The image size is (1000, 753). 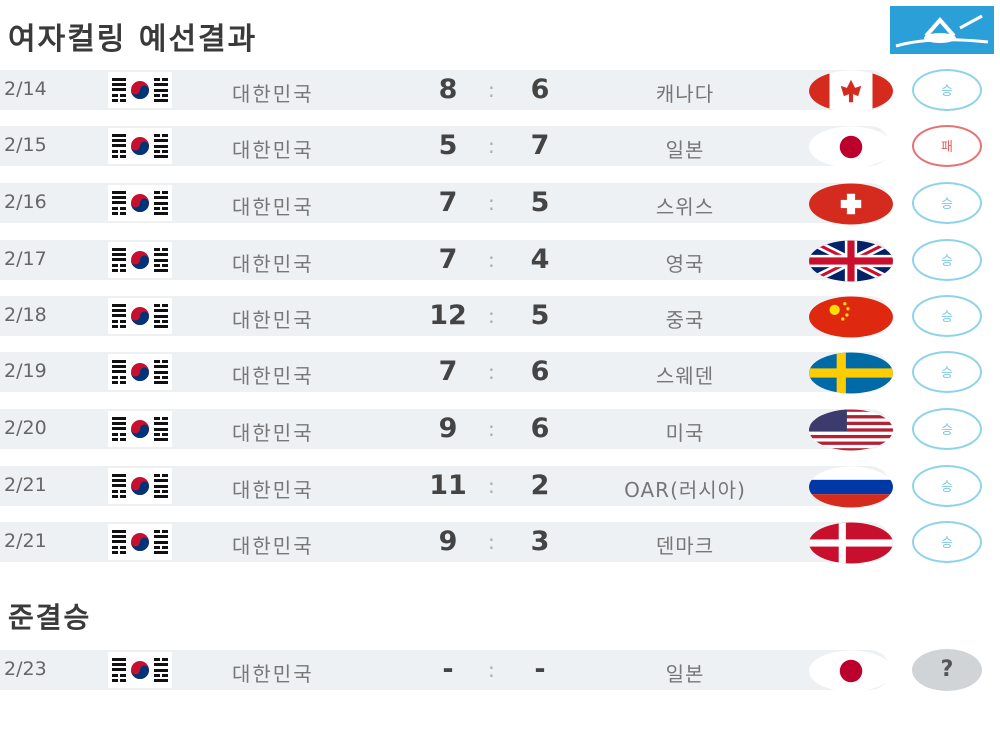 I want to click on denmark-flag-icon, so click(x=851, y=545).